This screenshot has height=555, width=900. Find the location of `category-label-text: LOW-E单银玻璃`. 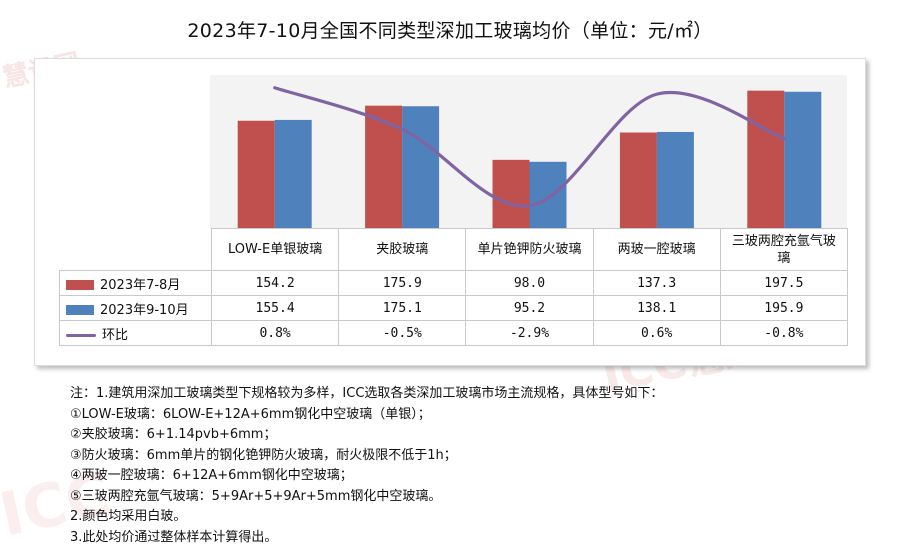

category-label-text: LOW-E单银玻璃 is located at coordinates (275, 249).